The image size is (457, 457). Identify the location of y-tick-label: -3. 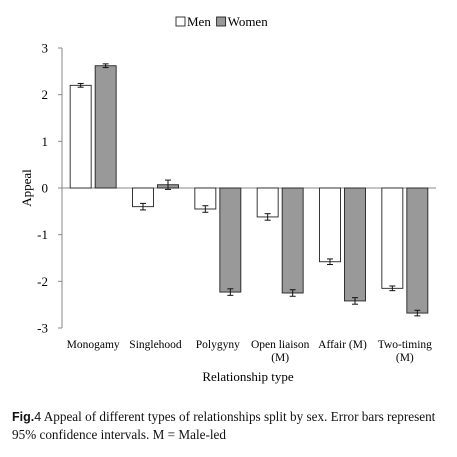
(42, 328).